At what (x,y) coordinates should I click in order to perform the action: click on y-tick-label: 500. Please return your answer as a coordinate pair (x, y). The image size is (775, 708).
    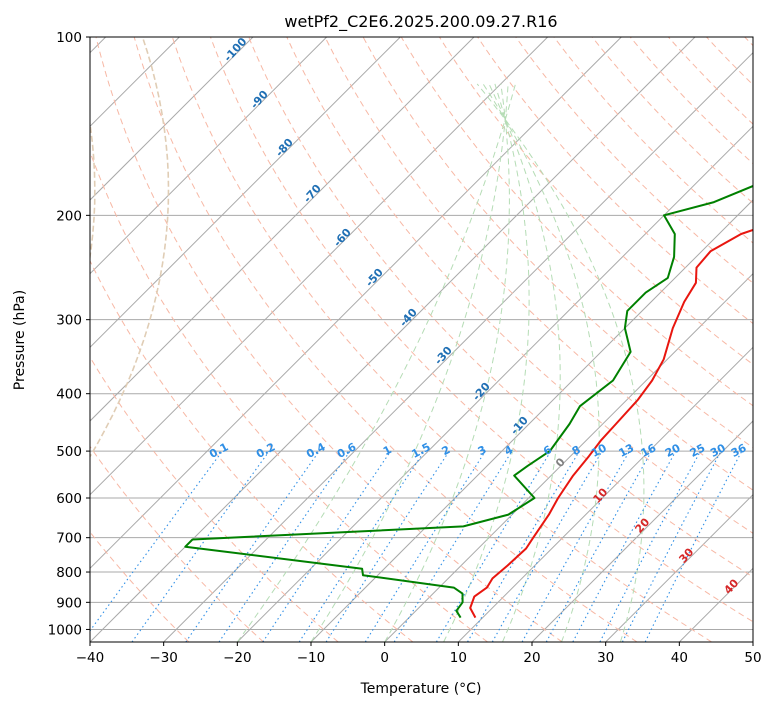
    Looking at the image, I should click on (69, 452).